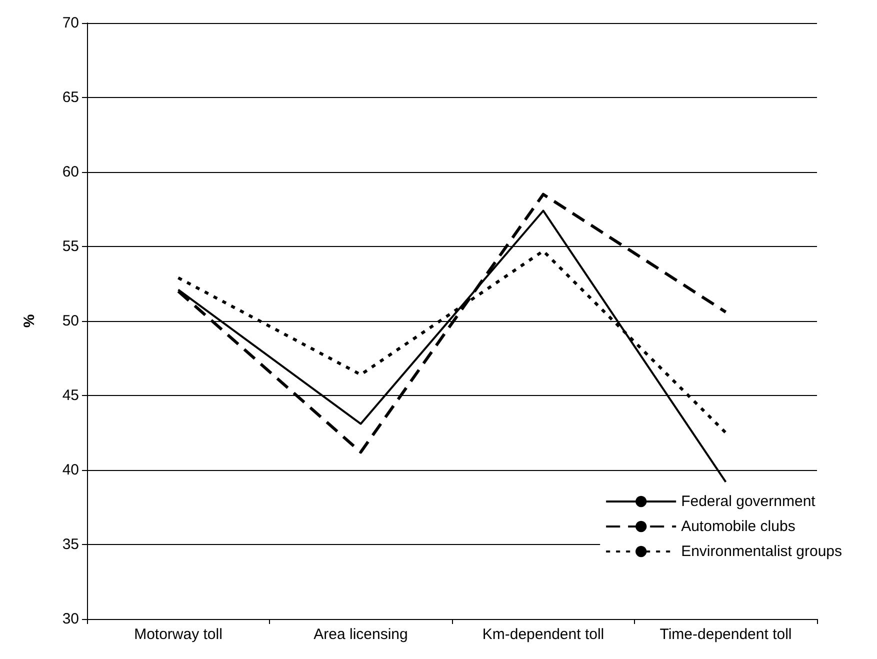 The height and width of the screenshot is (659, 877). I want to click on x-tick-label: Motorway toll, so click(178, 634).